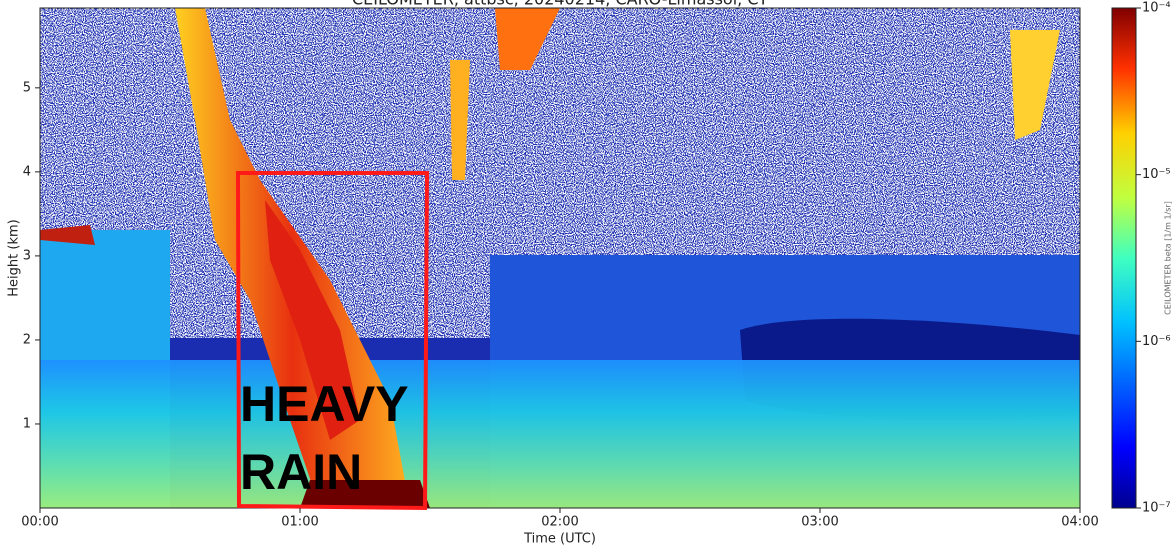 The height and width of the screenshot is (550, 1175). What do you see at coordinates (819, 522) in the screenshot?
I see `x-tick-label: 03:00` at bounding box center [819, 522].